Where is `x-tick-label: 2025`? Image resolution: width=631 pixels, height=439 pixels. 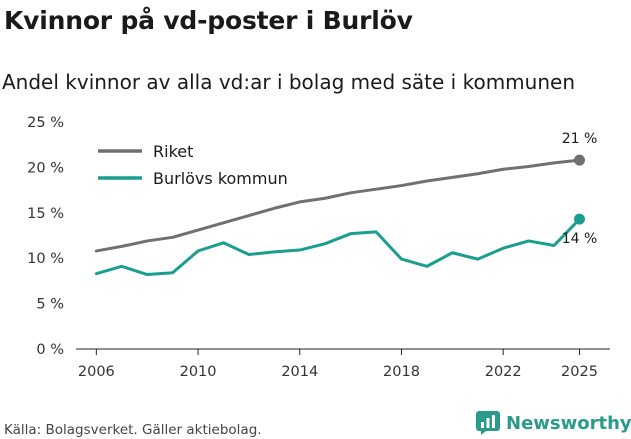
x-tick-label: 2025 is located at coordinates (579, 372).